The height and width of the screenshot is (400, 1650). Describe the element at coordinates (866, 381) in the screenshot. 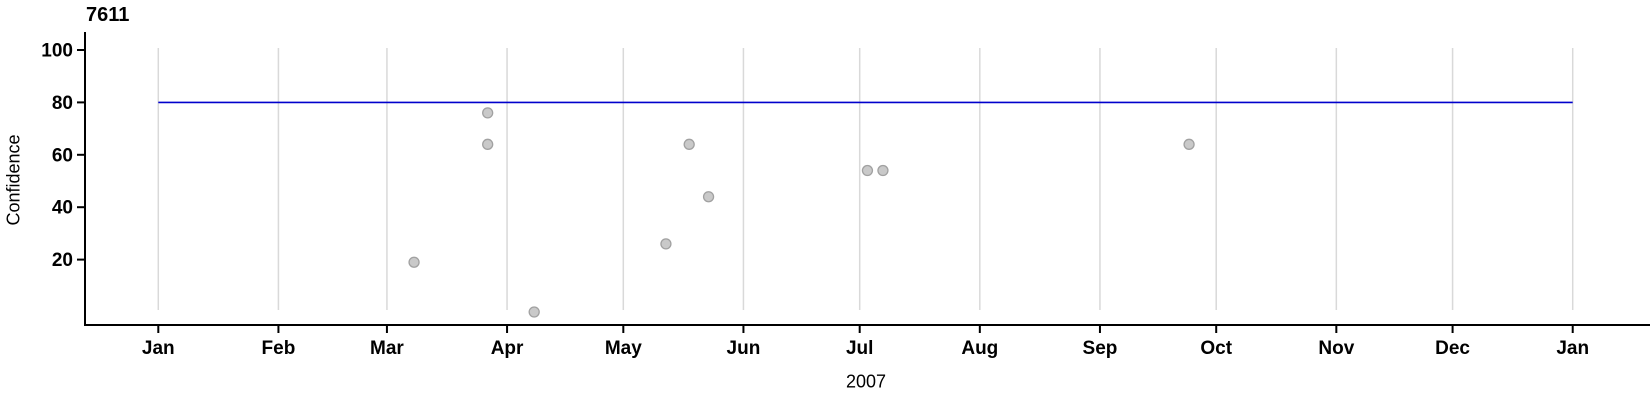

I see `x-axis-year-caption: 2007` at that location.